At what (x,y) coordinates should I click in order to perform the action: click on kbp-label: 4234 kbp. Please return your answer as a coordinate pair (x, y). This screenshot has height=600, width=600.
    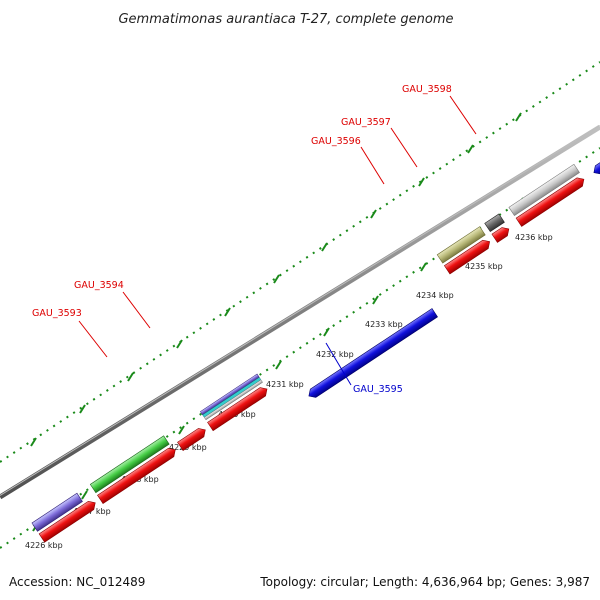
    Looking at the image, I should click on (435, 295).